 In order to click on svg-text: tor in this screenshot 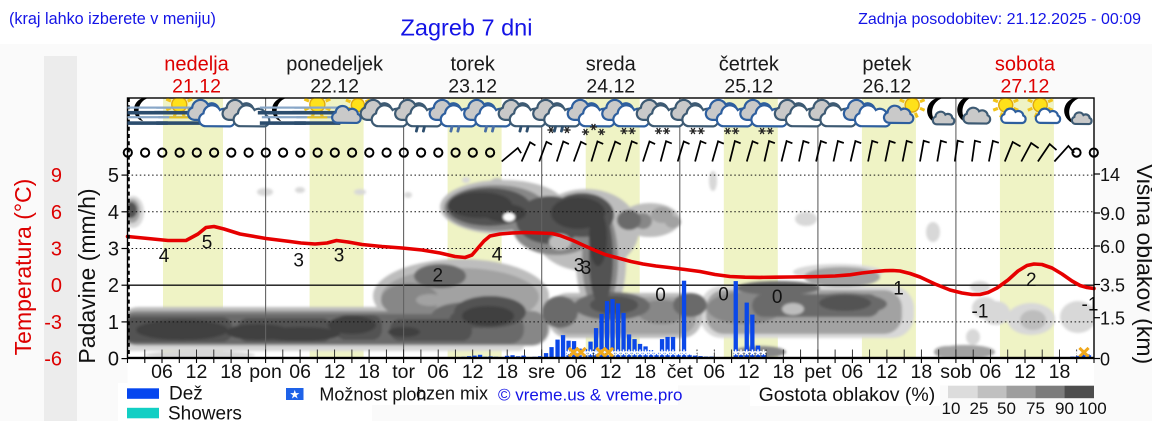, I will do `click(403, 372)`.